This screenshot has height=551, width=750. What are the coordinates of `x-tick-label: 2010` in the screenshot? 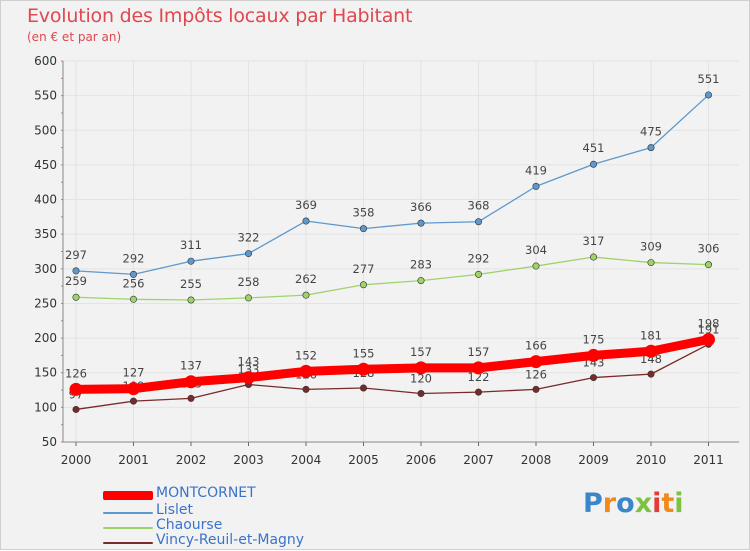 It's located at (651, 460).